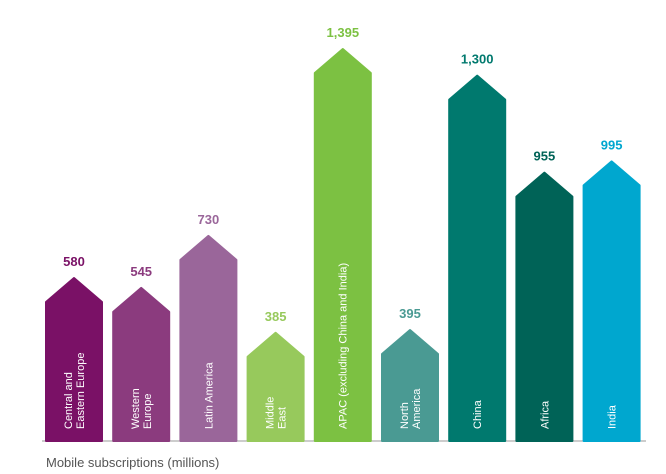 The width and height of the screenshot is (666, 474). I want to click on value-label-2: 730, so click(209, 219).